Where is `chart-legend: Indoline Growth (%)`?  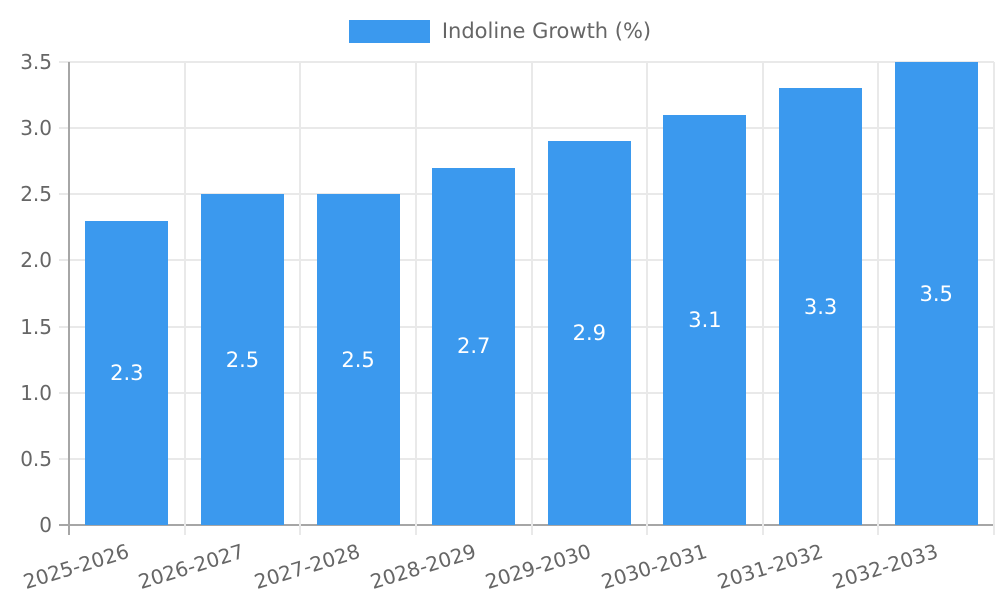
chart-legend: Indoline Growth (%) is located at coordinates (500, 31).